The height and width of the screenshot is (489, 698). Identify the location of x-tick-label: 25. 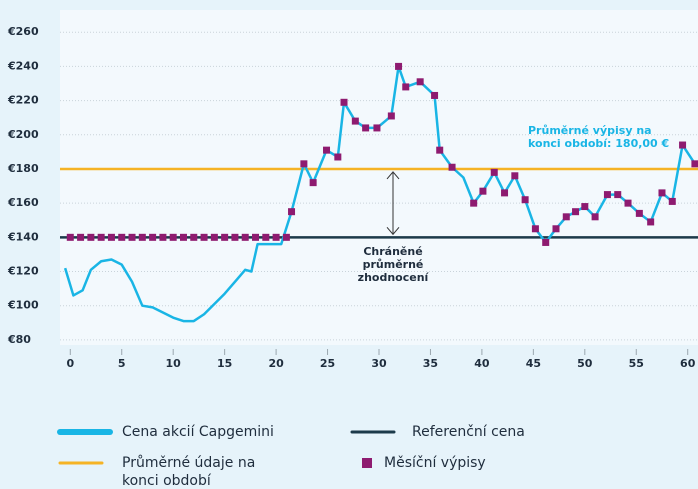
(327, 363).